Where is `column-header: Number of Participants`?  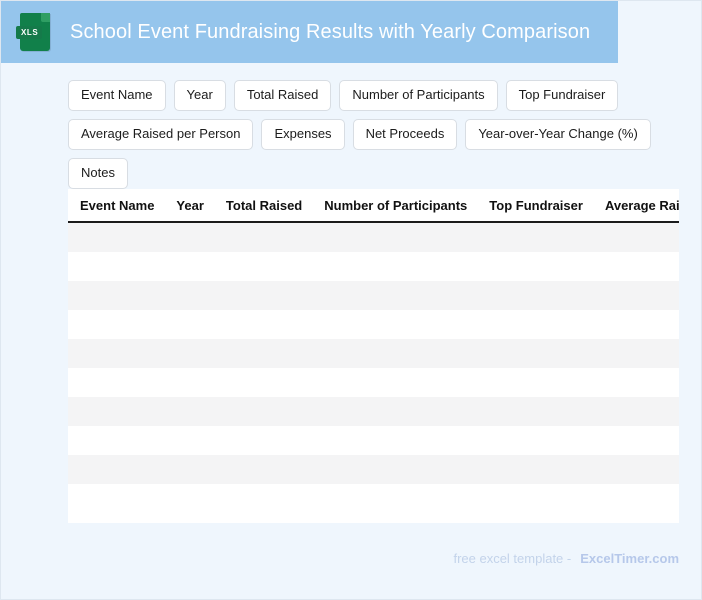 column-header: Number of Participants is located at coordinates (396, 206).